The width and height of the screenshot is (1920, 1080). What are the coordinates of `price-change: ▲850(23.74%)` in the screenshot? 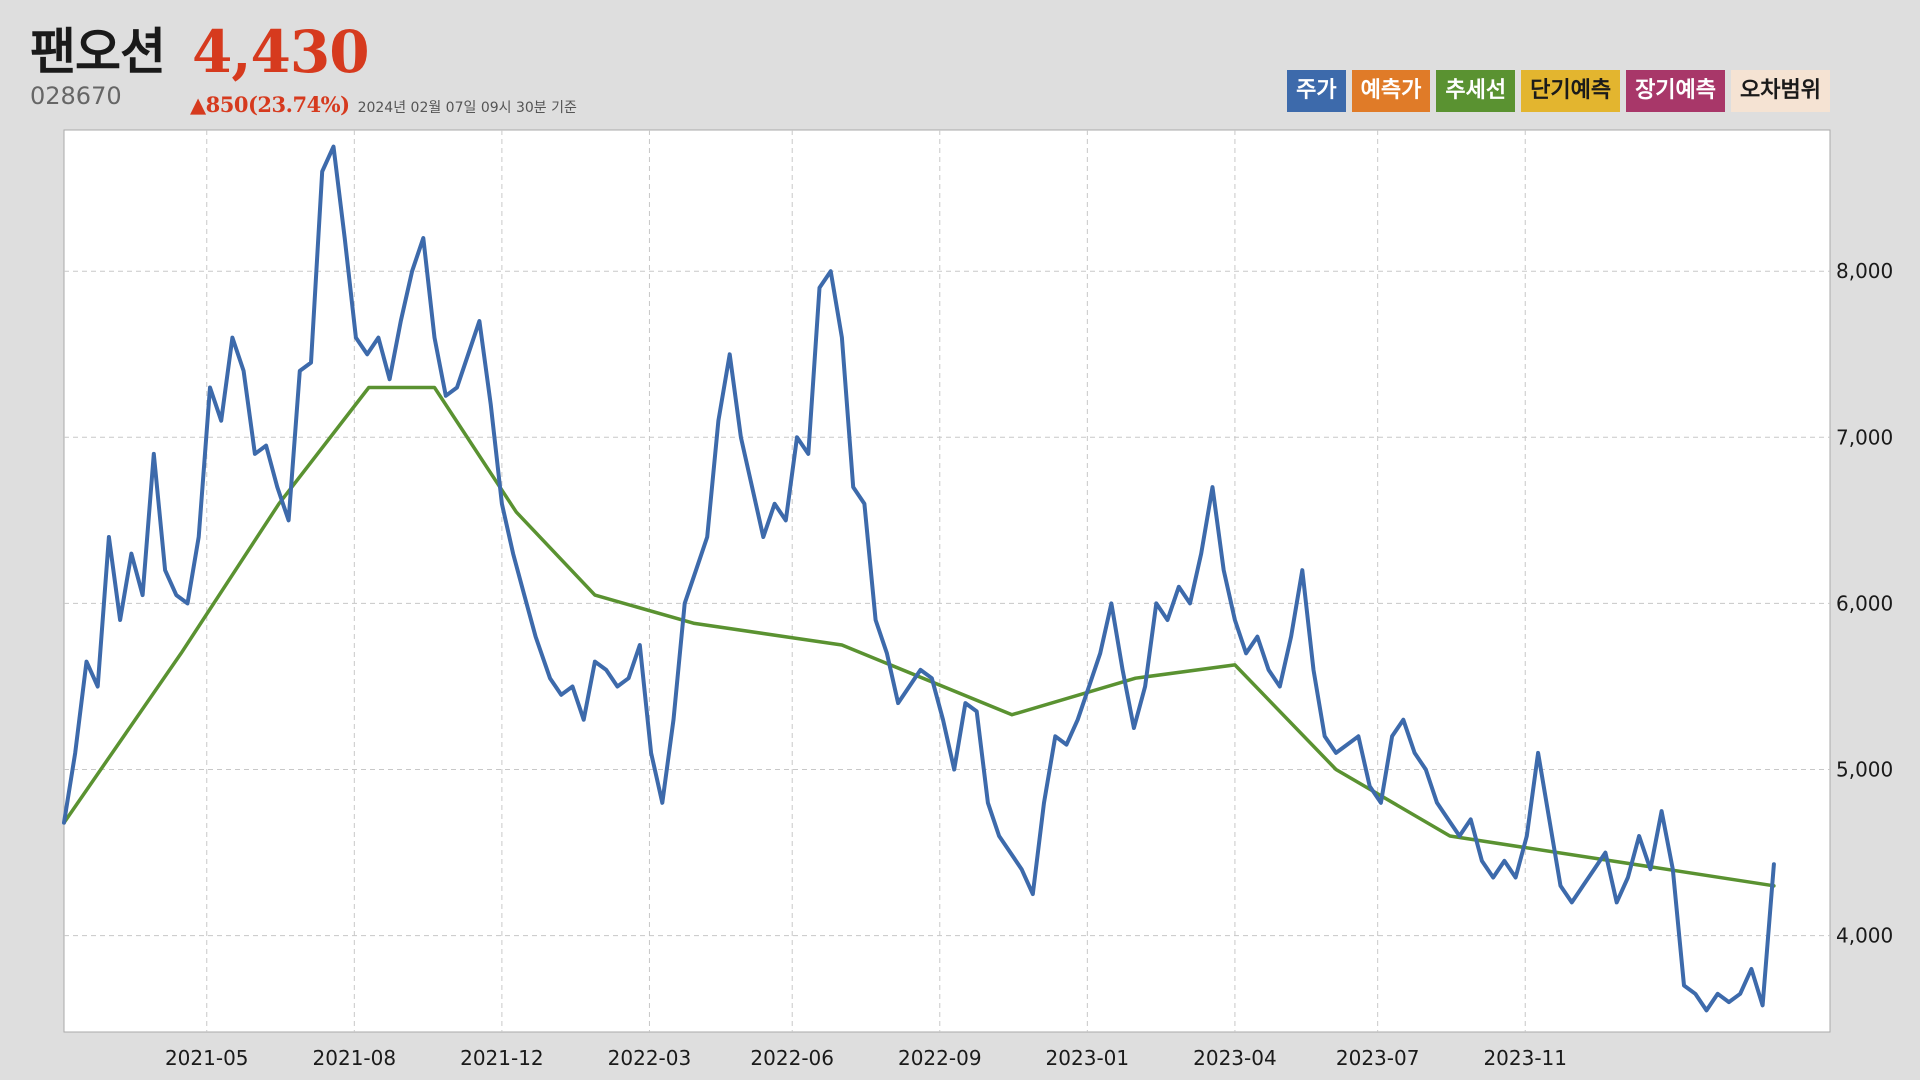 It's located at (270, 104).